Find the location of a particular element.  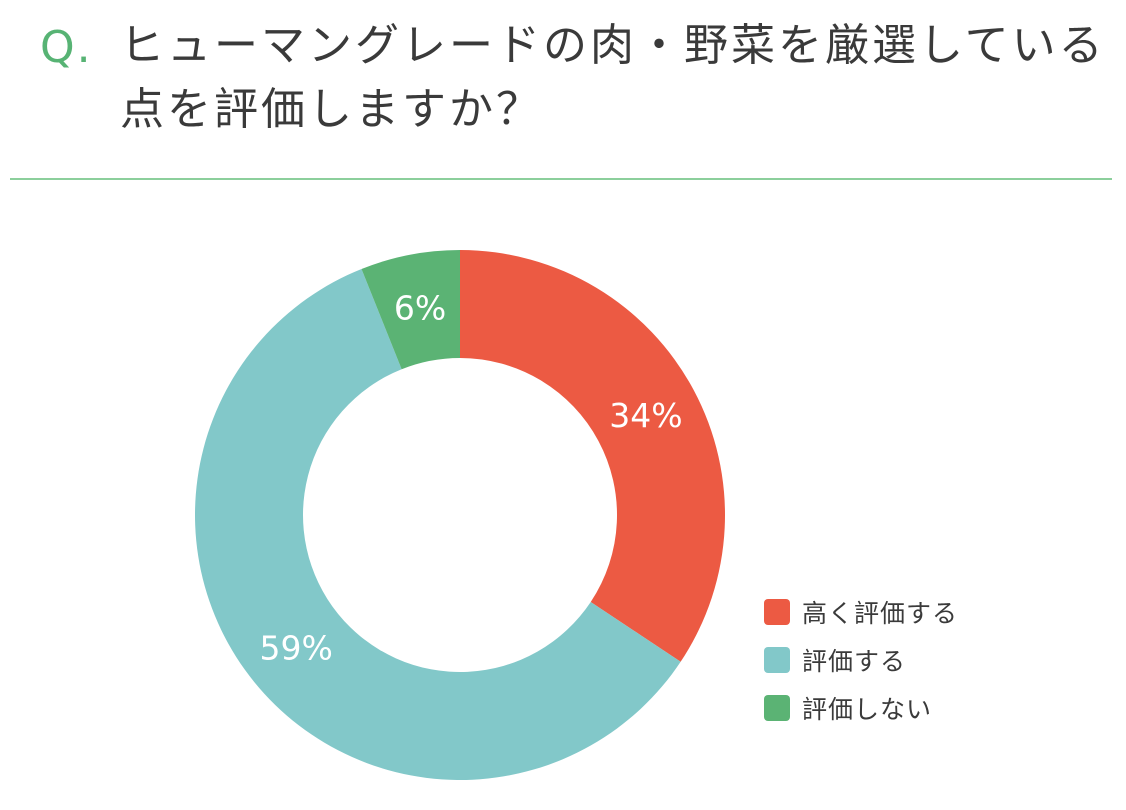

legend-item-mid: 評価する is located at coordinates (861, 660).